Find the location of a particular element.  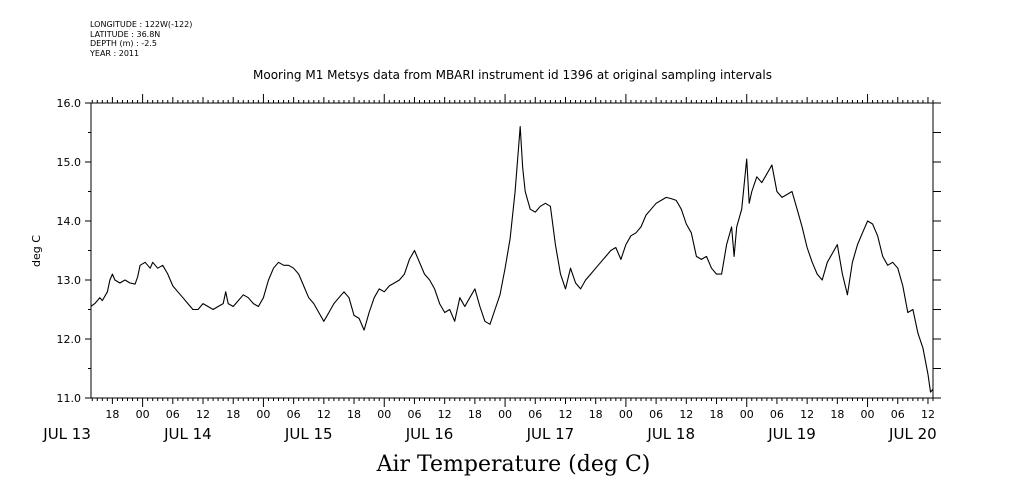

x-day-label: JUL 13 is located at coordinates (66, 434).